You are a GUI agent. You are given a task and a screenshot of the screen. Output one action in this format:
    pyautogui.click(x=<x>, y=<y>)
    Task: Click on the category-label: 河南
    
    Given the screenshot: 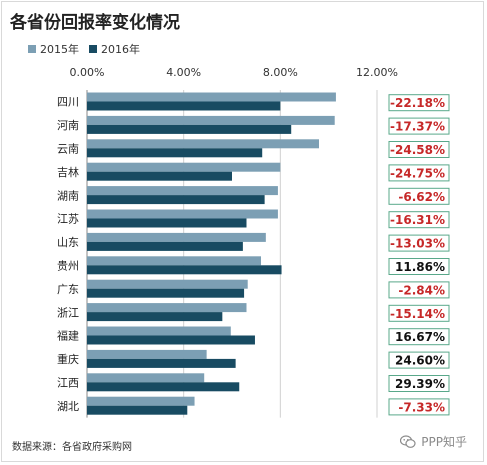 What is the action you would take?
    pyautogui.click(x=68, y=125)
    